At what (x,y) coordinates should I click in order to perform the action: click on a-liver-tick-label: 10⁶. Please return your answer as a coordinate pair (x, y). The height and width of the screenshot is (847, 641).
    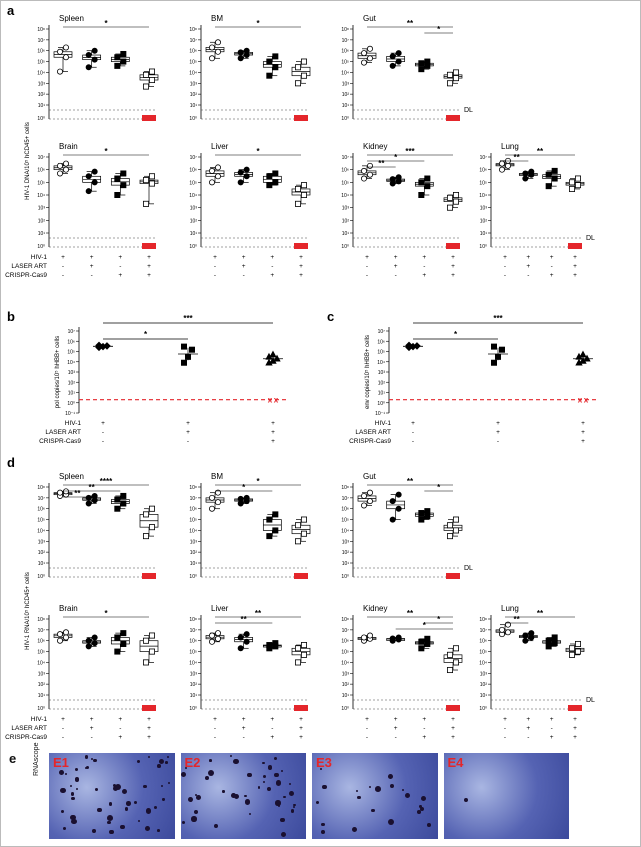
    Looking at the image, I should click on (193, 171).